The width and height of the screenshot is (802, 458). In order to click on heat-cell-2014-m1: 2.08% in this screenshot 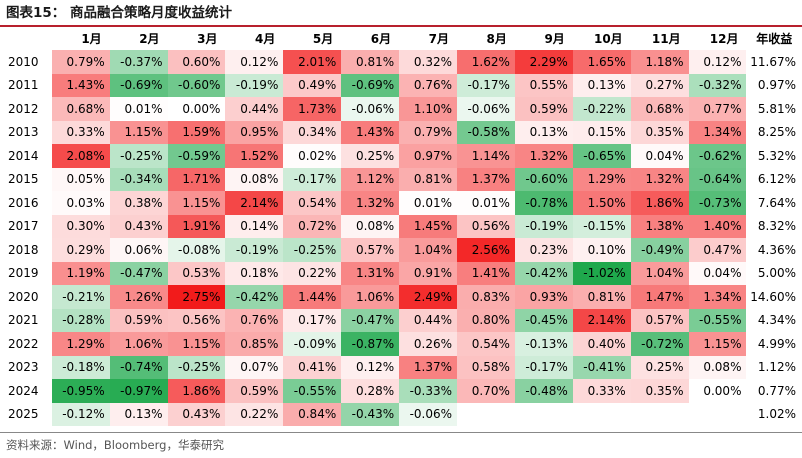, I will do `click(80, 156)`.